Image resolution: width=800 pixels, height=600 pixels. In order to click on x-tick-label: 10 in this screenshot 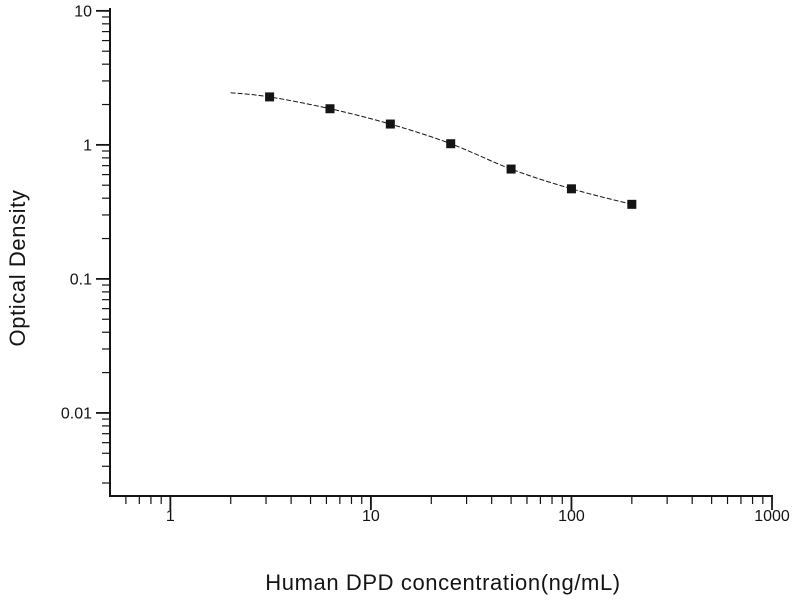, I will do `click(371, 516)`.